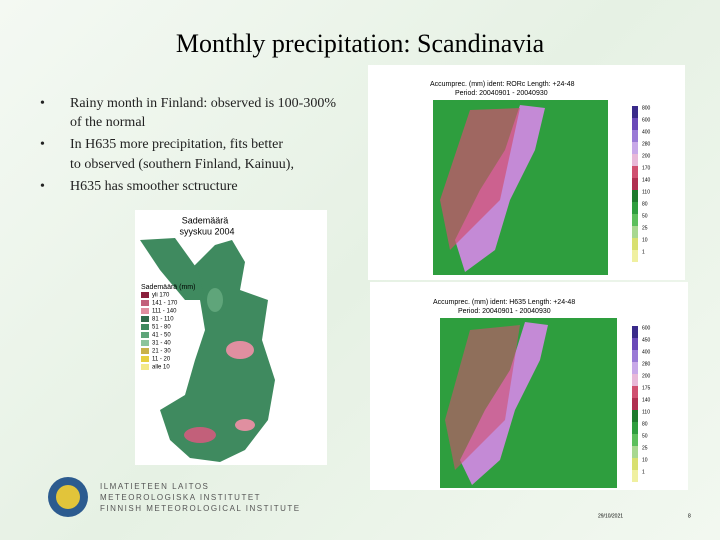 The height and width of the screenshot is (540, 720). I want to click on scale-label: 175, so click(646, 388).